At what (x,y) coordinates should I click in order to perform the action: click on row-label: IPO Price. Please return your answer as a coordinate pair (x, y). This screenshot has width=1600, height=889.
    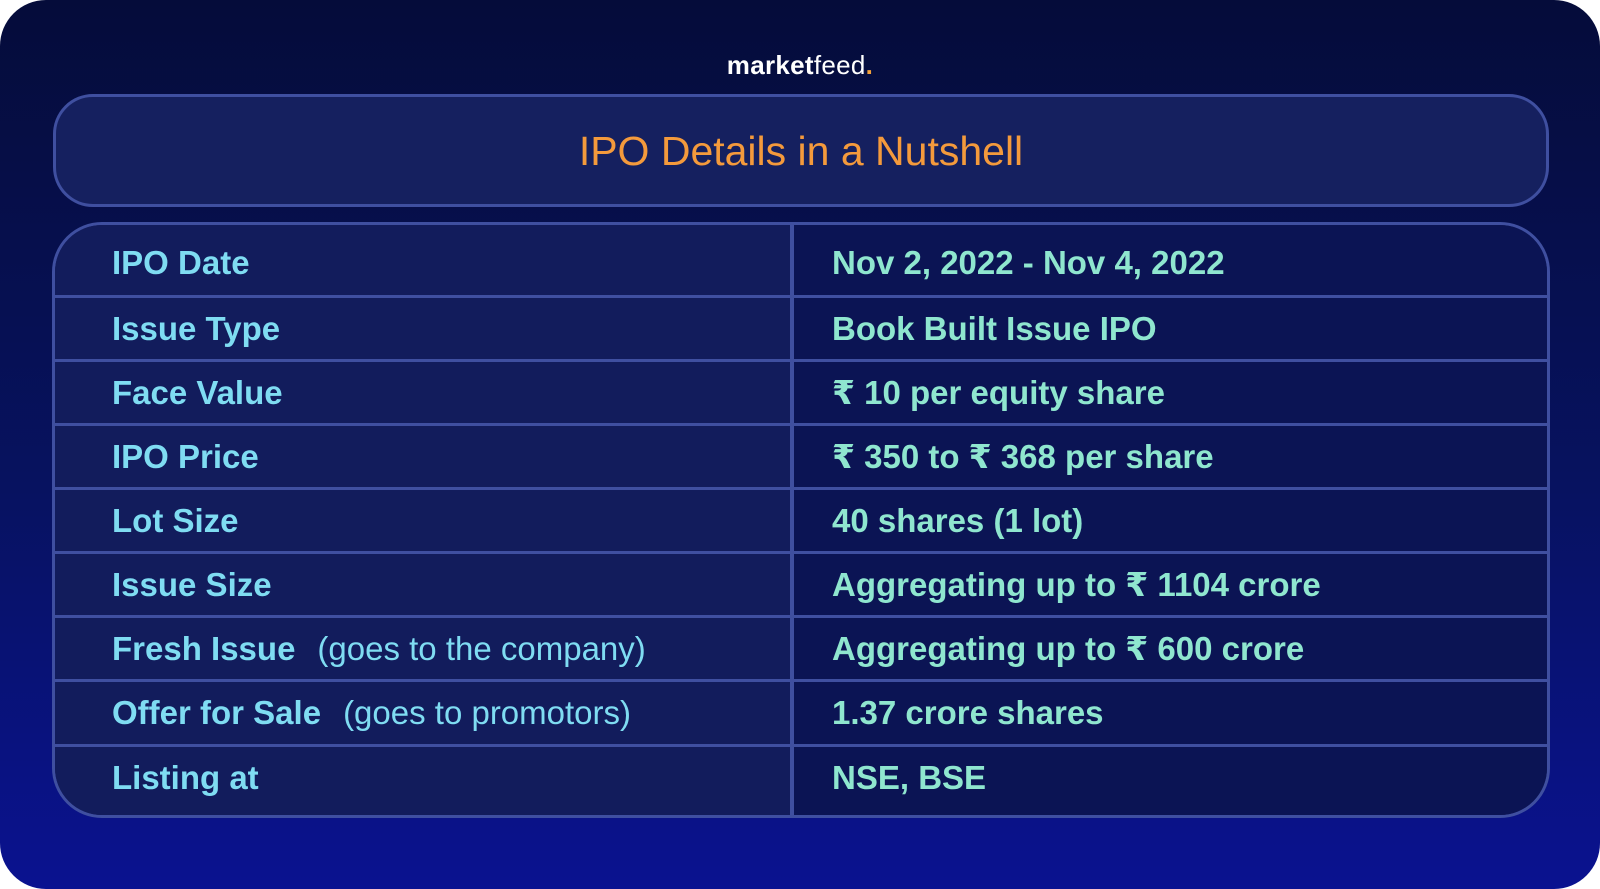
    Looking at the image, I should click on (424, 456).